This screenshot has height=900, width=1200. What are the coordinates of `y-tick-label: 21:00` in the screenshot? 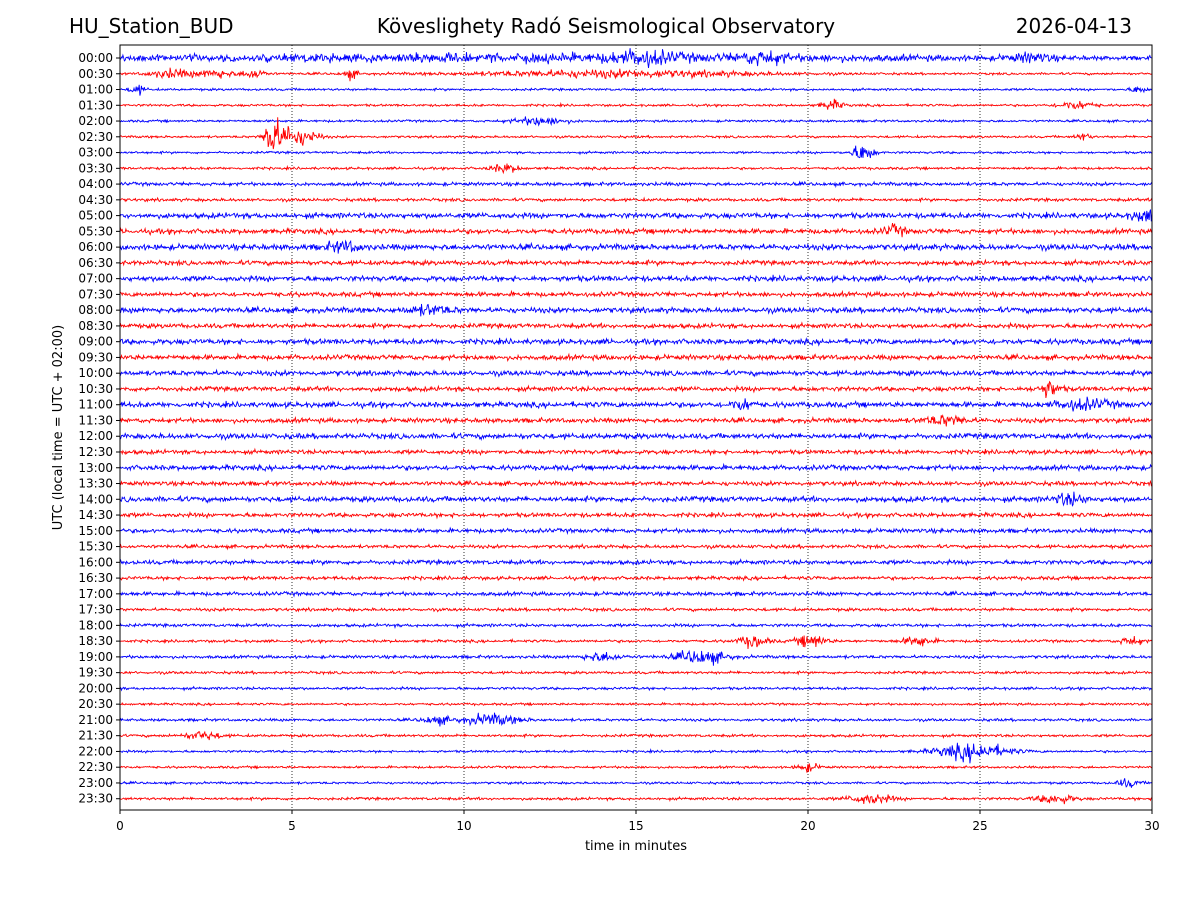 It's located at (95, 720).